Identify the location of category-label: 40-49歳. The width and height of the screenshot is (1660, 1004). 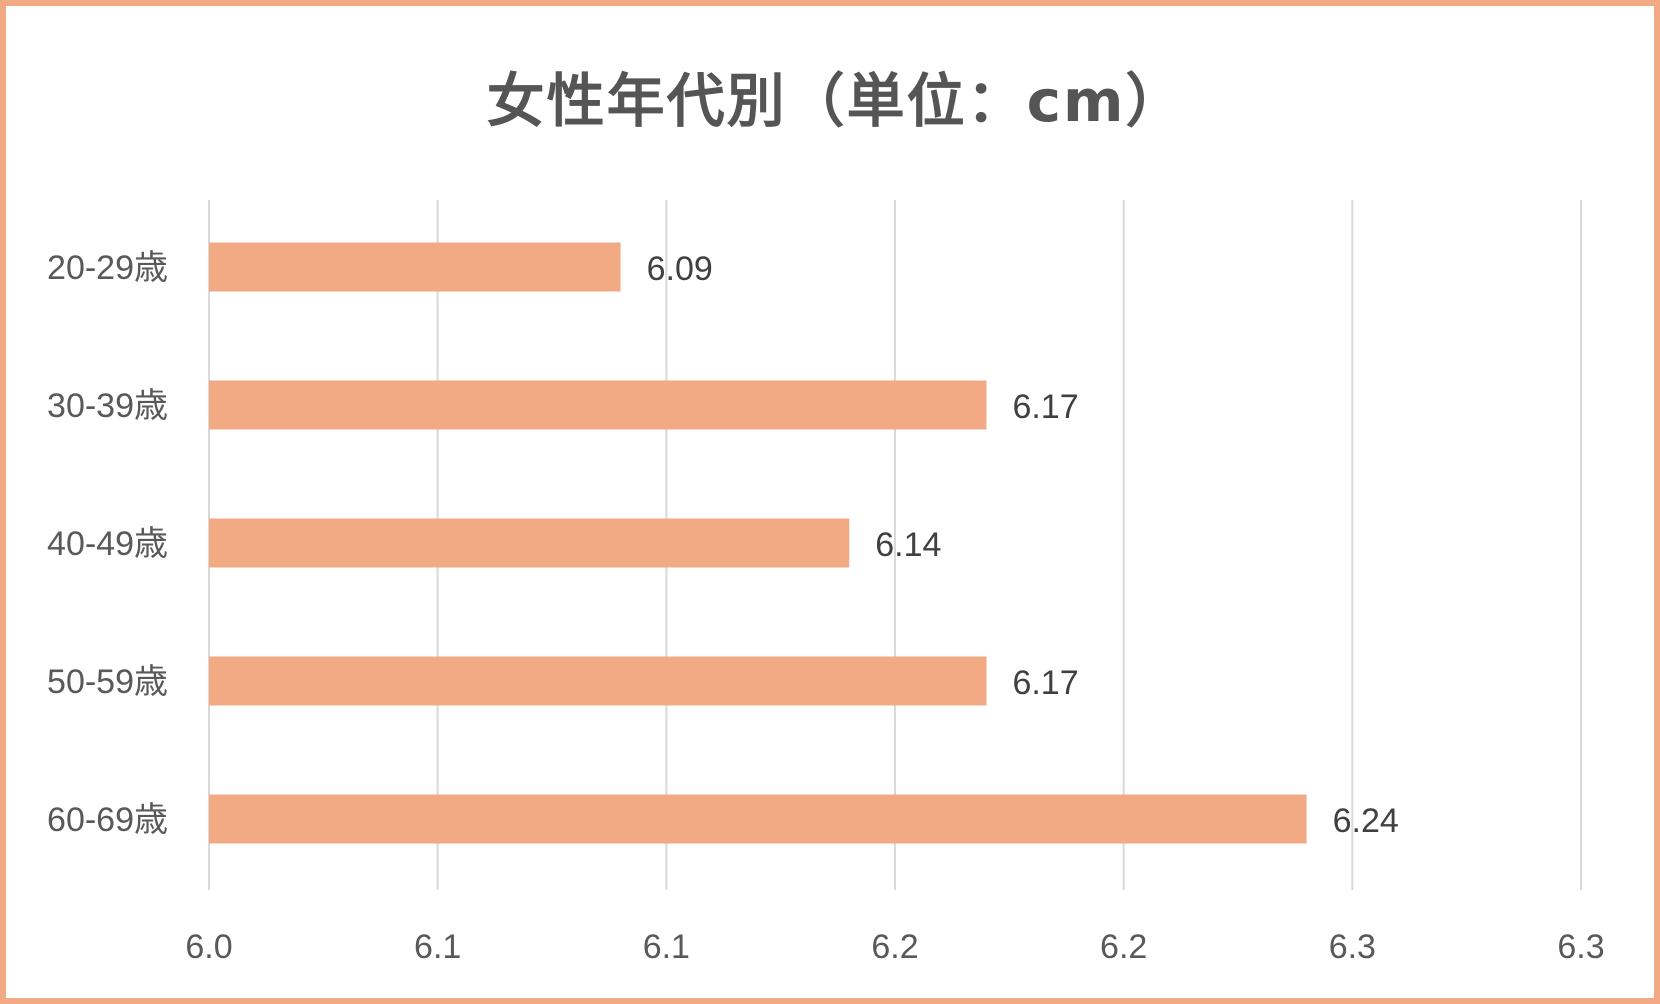
(107, 544).